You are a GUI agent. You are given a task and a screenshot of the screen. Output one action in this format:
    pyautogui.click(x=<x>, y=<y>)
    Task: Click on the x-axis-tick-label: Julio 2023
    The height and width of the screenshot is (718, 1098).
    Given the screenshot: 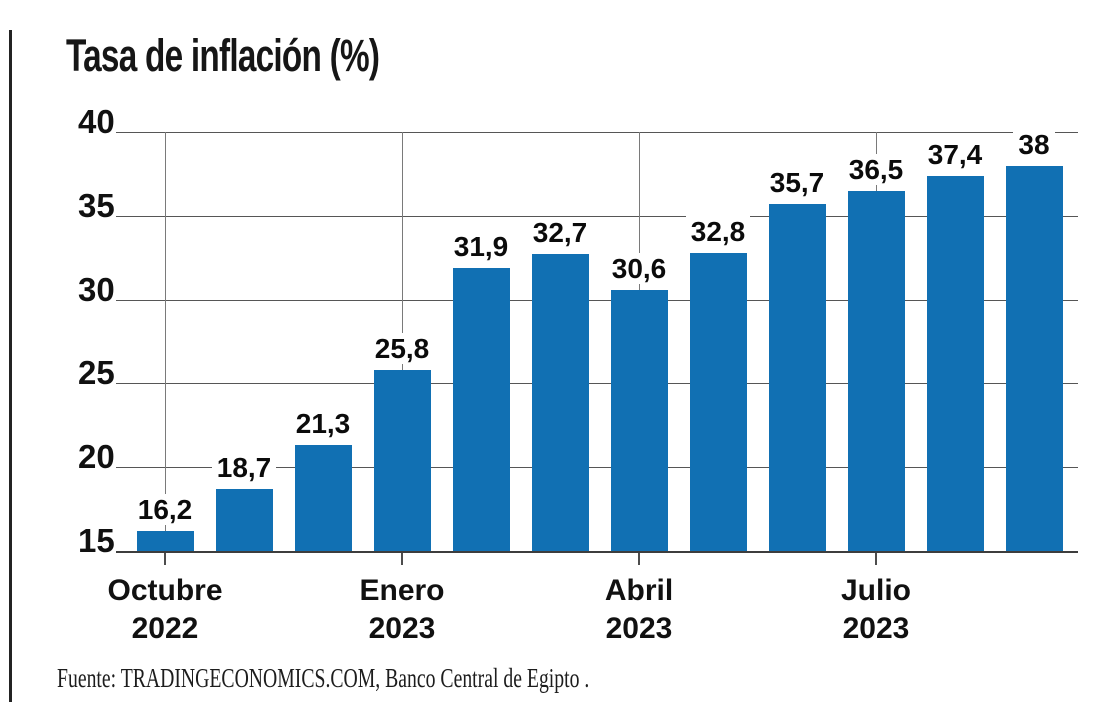 What is the action you would take?
    pyautogui.click(x=876, y=610)
    